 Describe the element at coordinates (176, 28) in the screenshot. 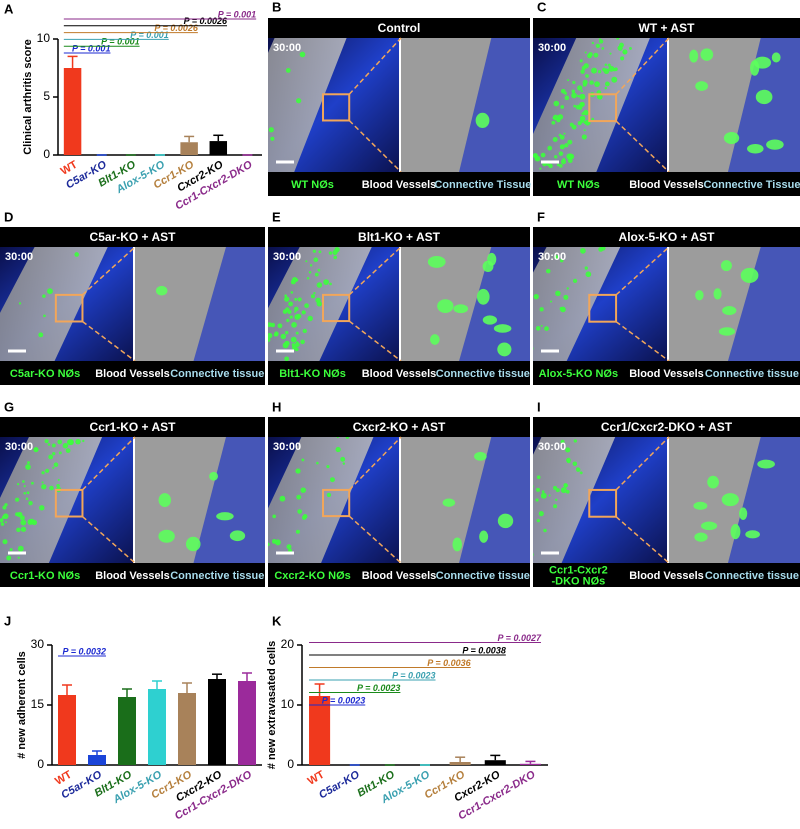

I see `p-value: P = 0.0026` at that location.